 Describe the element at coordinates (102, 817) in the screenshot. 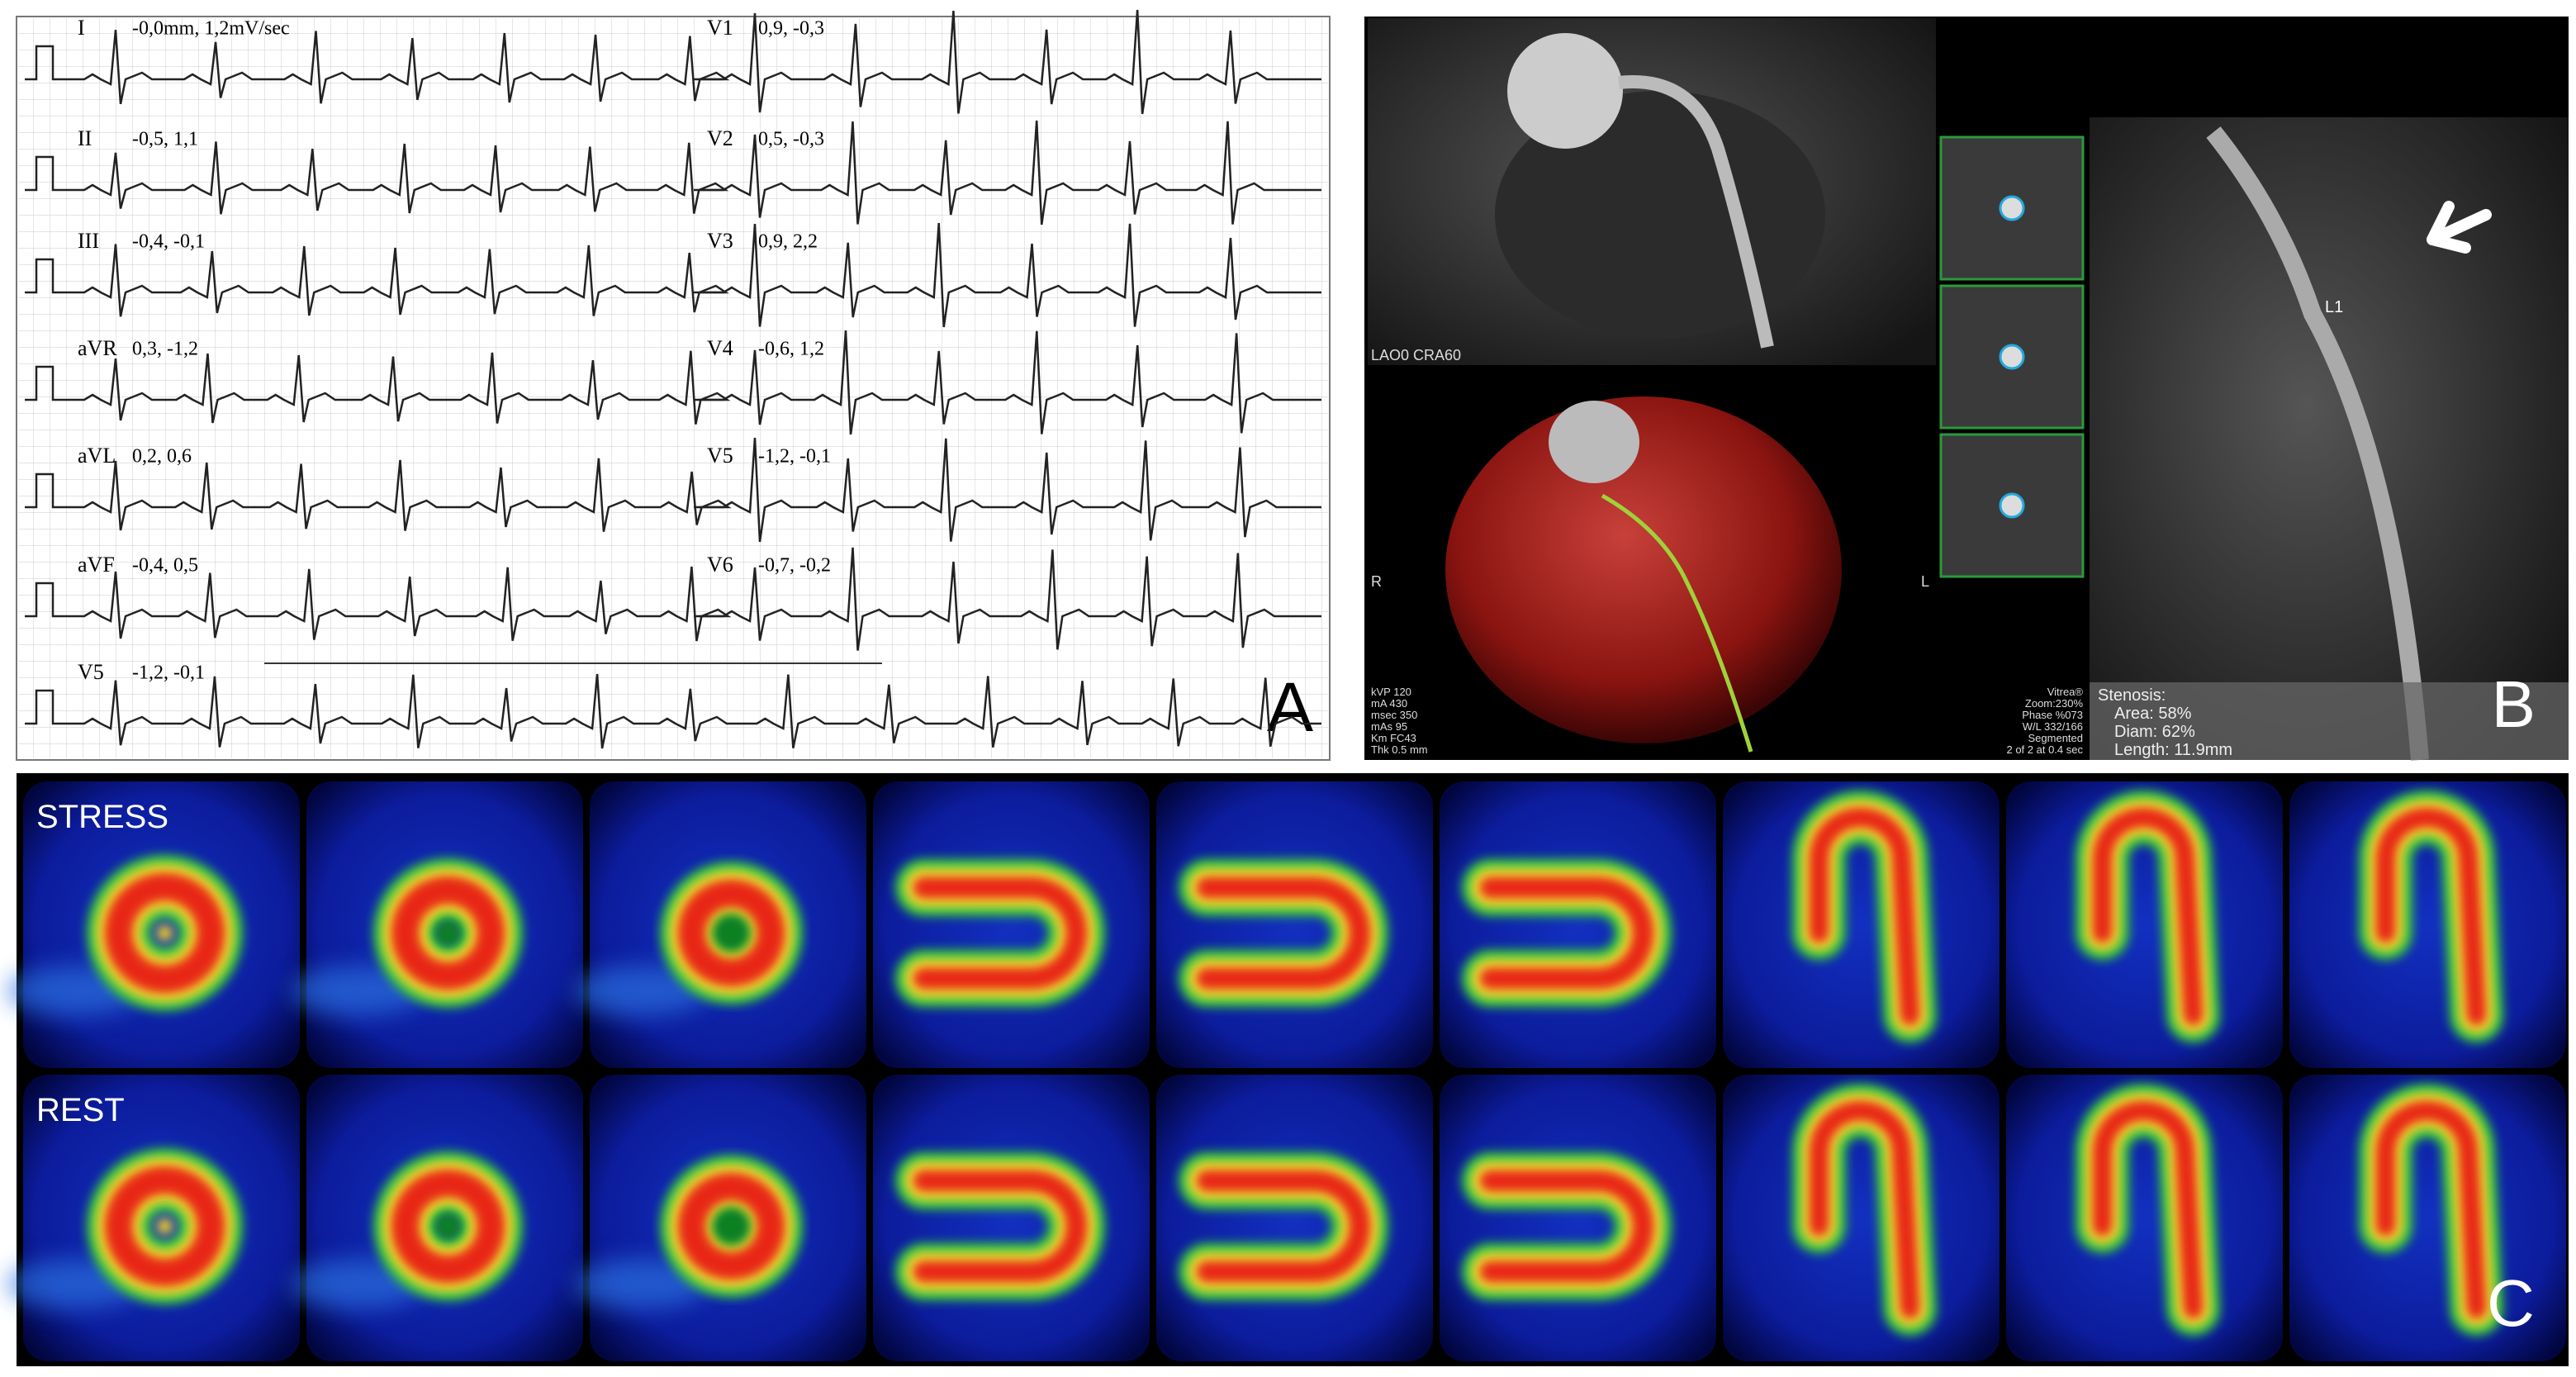

I see `row-label: STRESS` at that location.